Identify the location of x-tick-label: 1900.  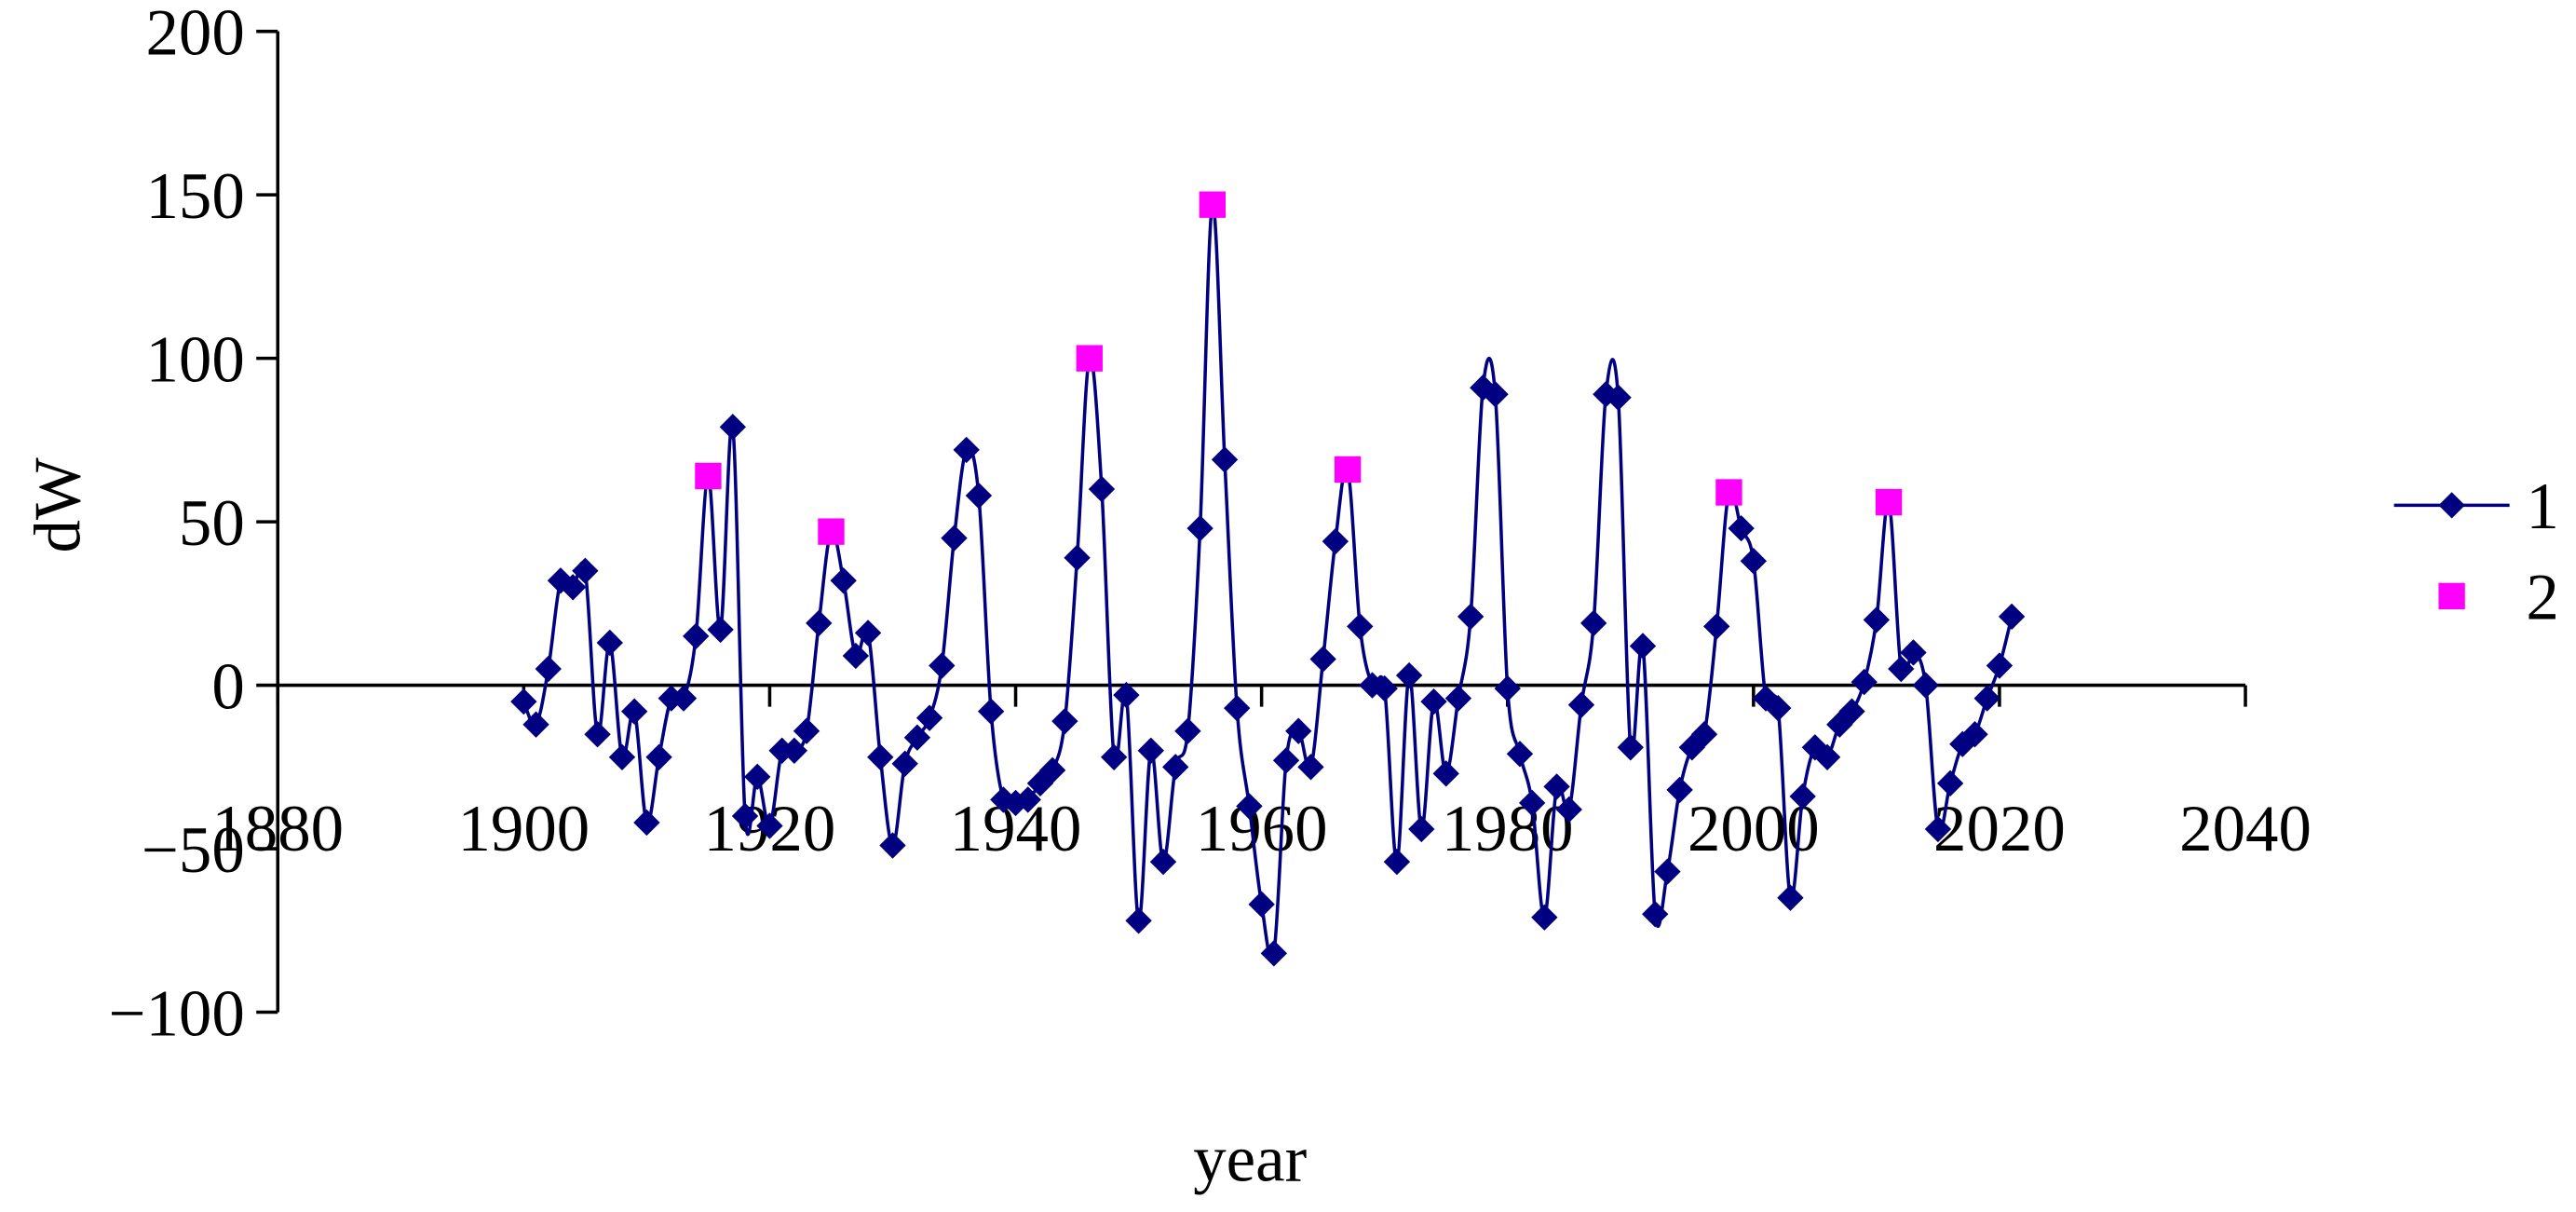
(523, 829).